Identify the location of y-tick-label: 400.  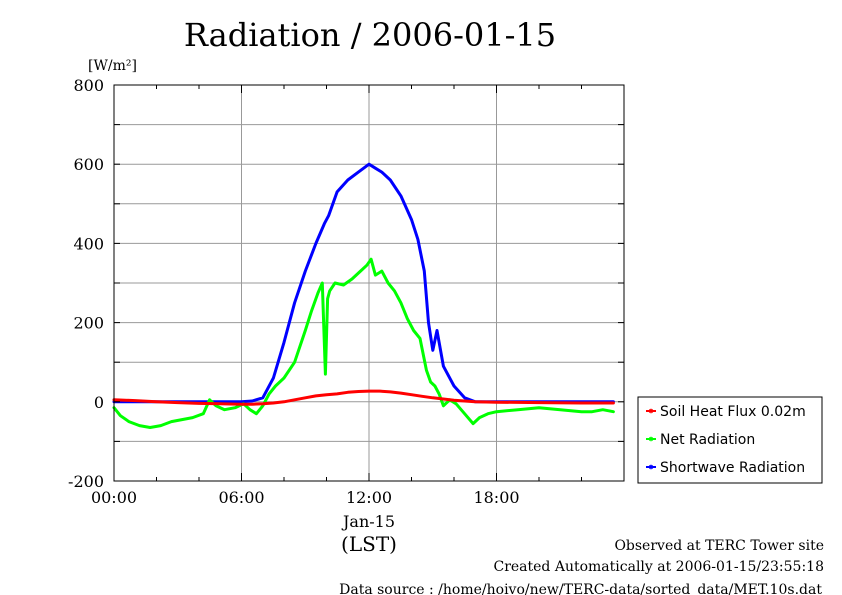
(88, 243).